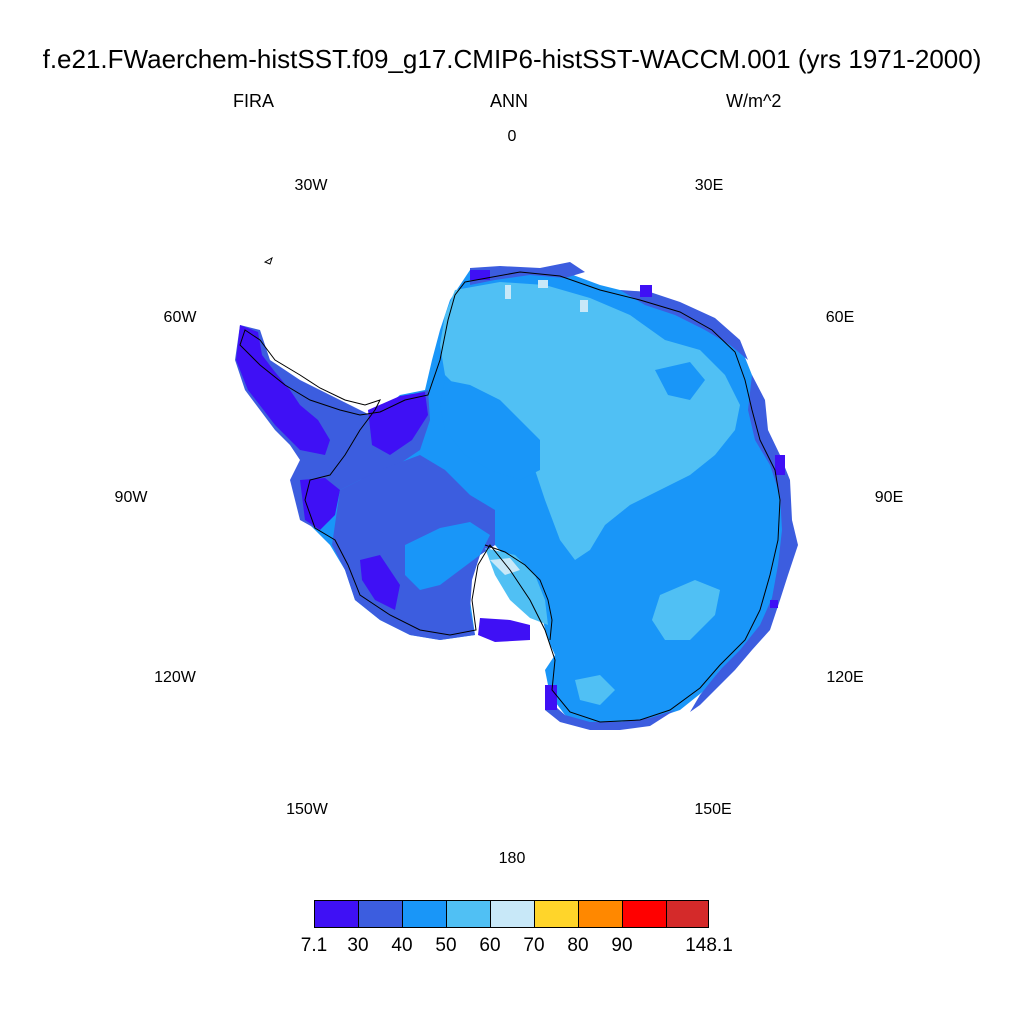 This screenshot has height=1024, width=1024. I want to click on antarctic-peninsula, so click(332, 427).